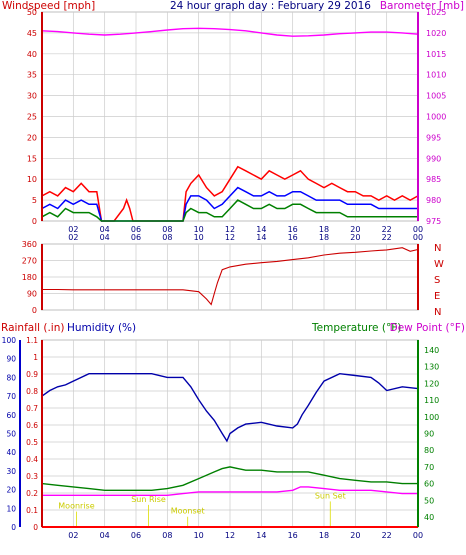 The height and width of the screenshot is (555, 466). I want to click on temperature-tick-label: 40, so click(429, 517).